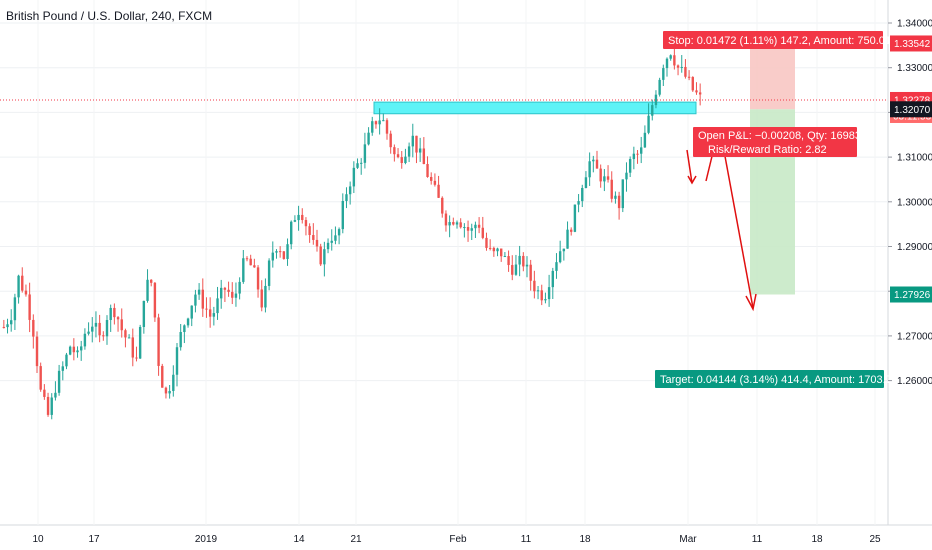 The image size is (932, 550). Describe the element at coordinates (757, 539) in the screenshot. I see `date-tick-label: 11` at that location.